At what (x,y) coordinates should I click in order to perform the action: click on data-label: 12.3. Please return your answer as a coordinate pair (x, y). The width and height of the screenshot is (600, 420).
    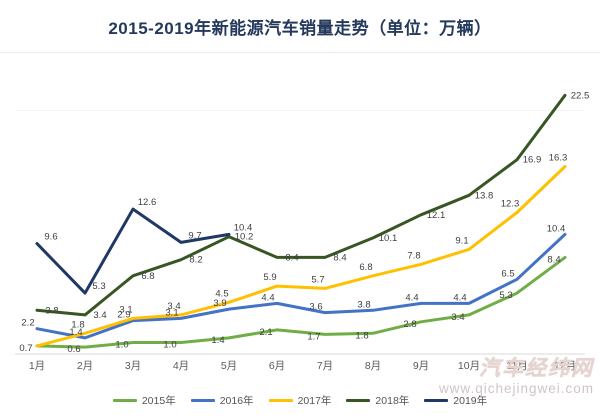
    Looking at the image, I should click on (510, 204).